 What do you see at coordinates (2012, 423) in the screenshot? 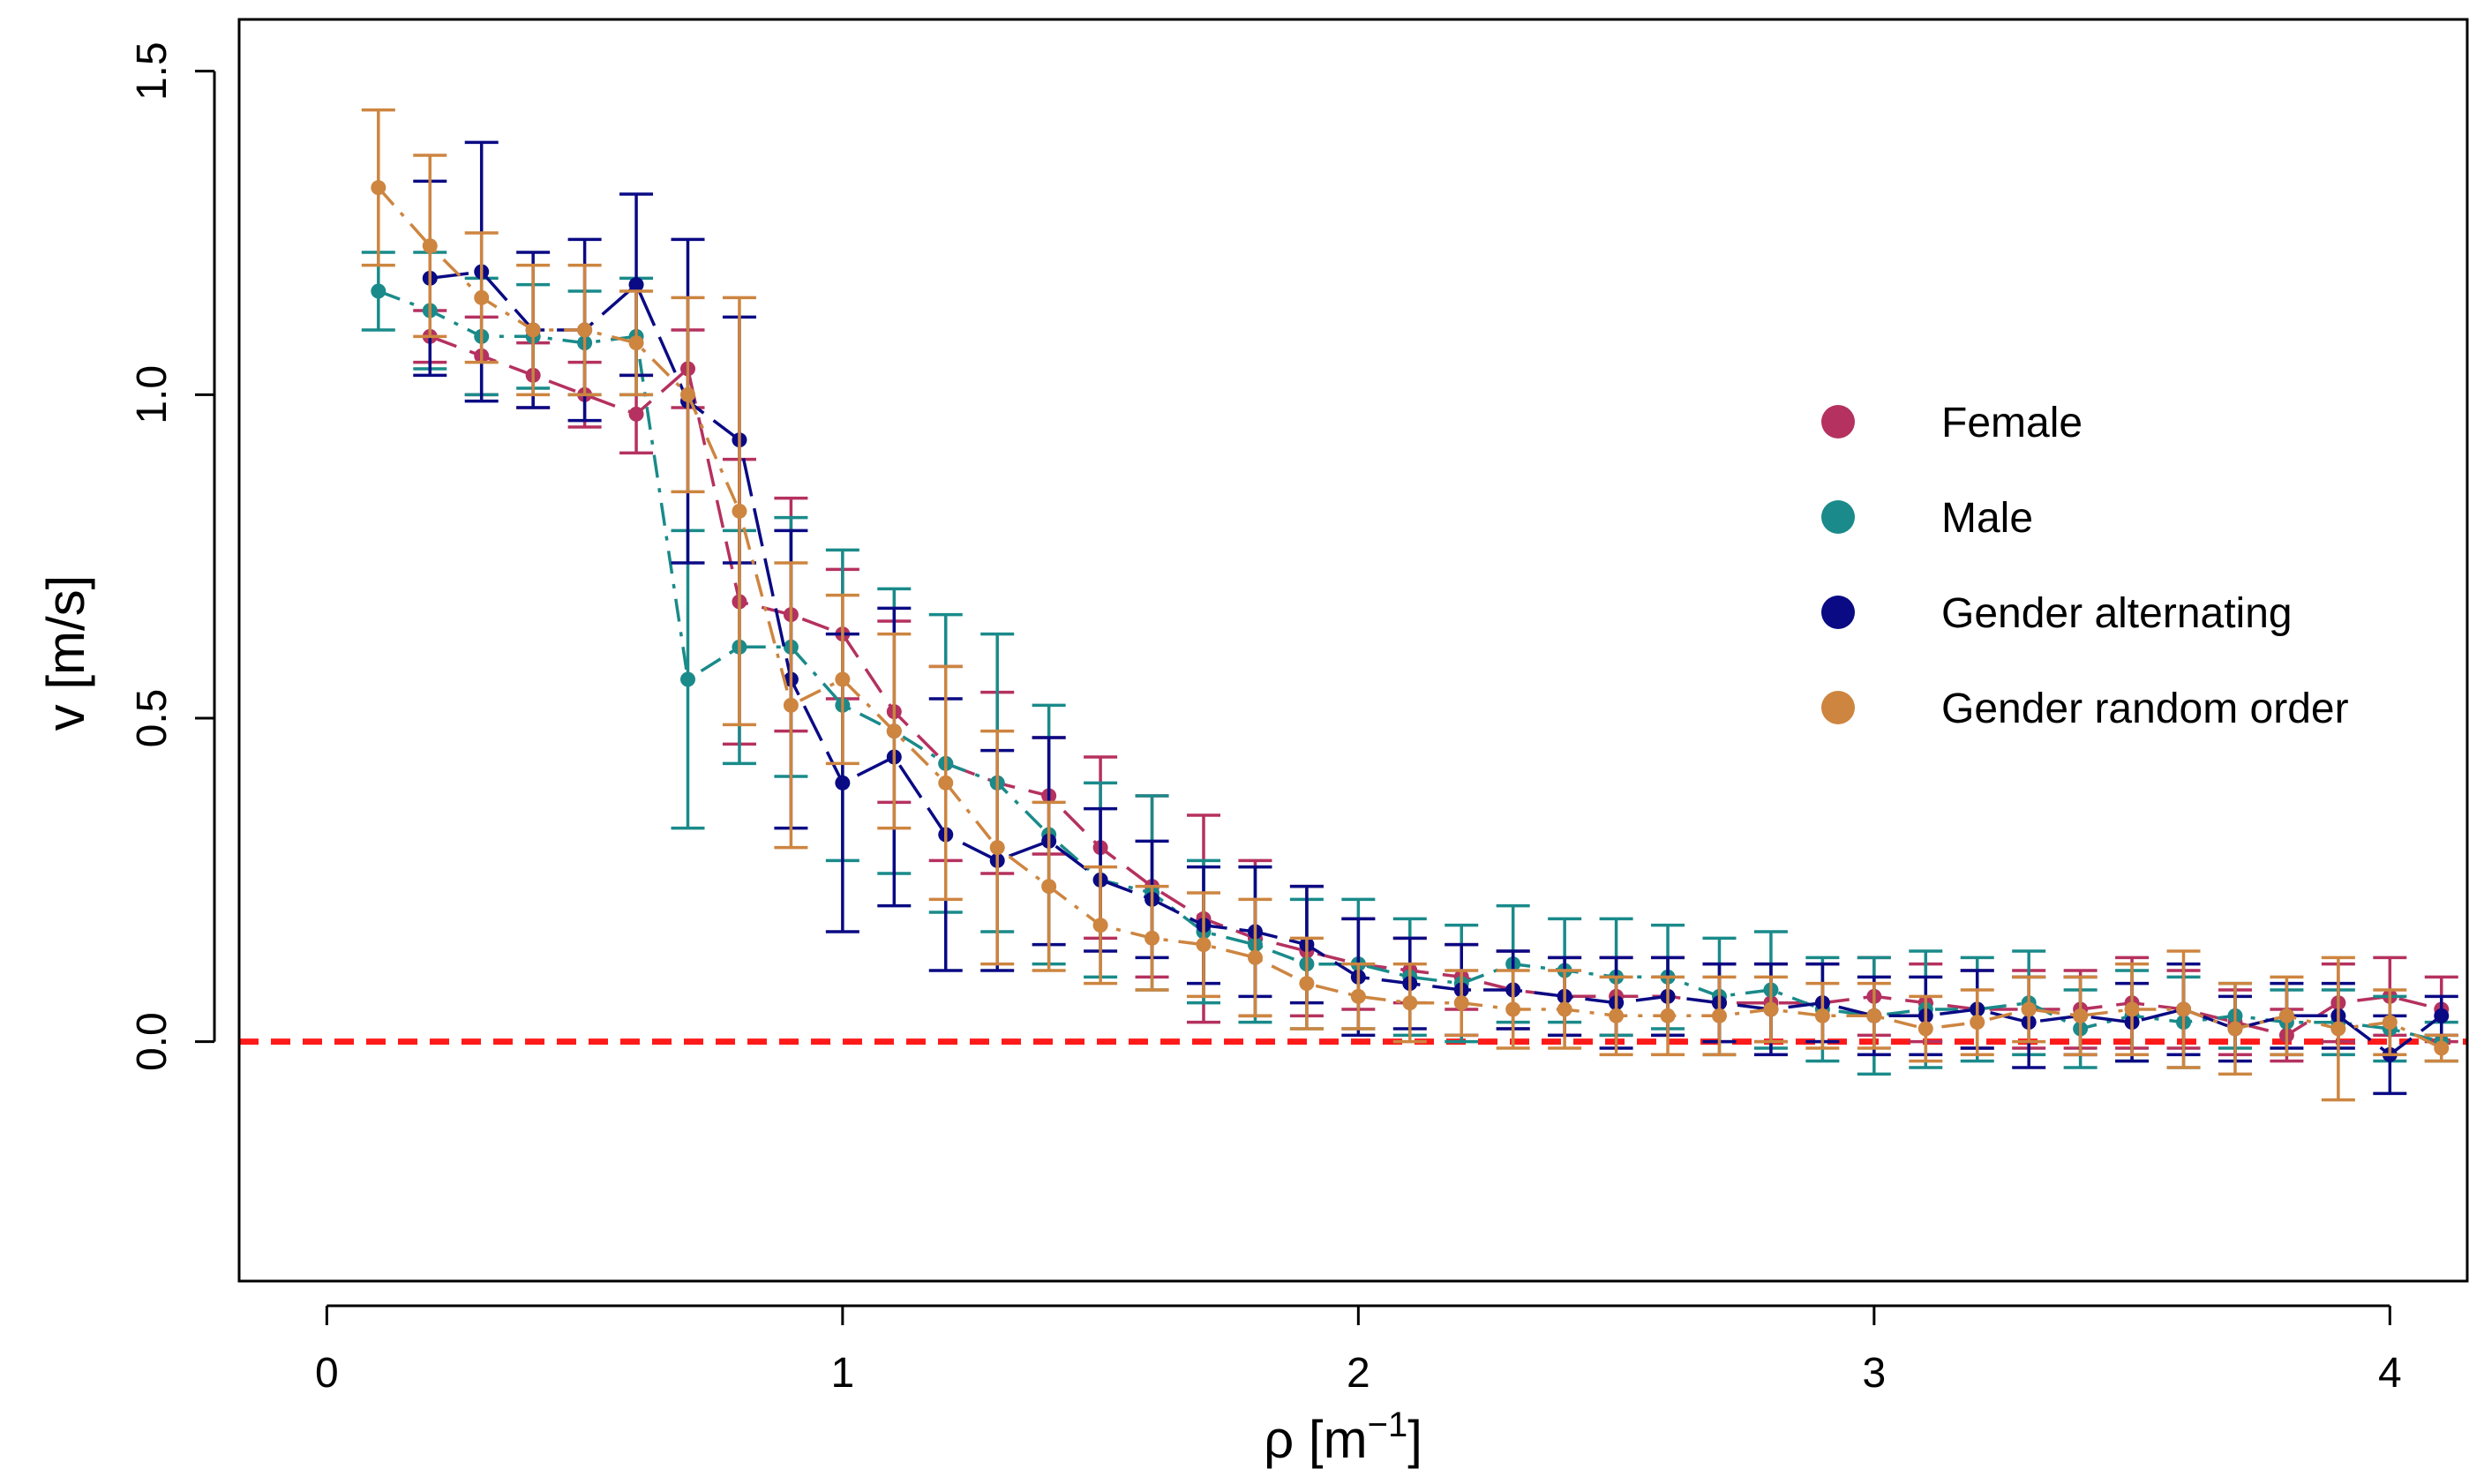
I see `legend-label-female: Female` at bounding box center [2012, 423].